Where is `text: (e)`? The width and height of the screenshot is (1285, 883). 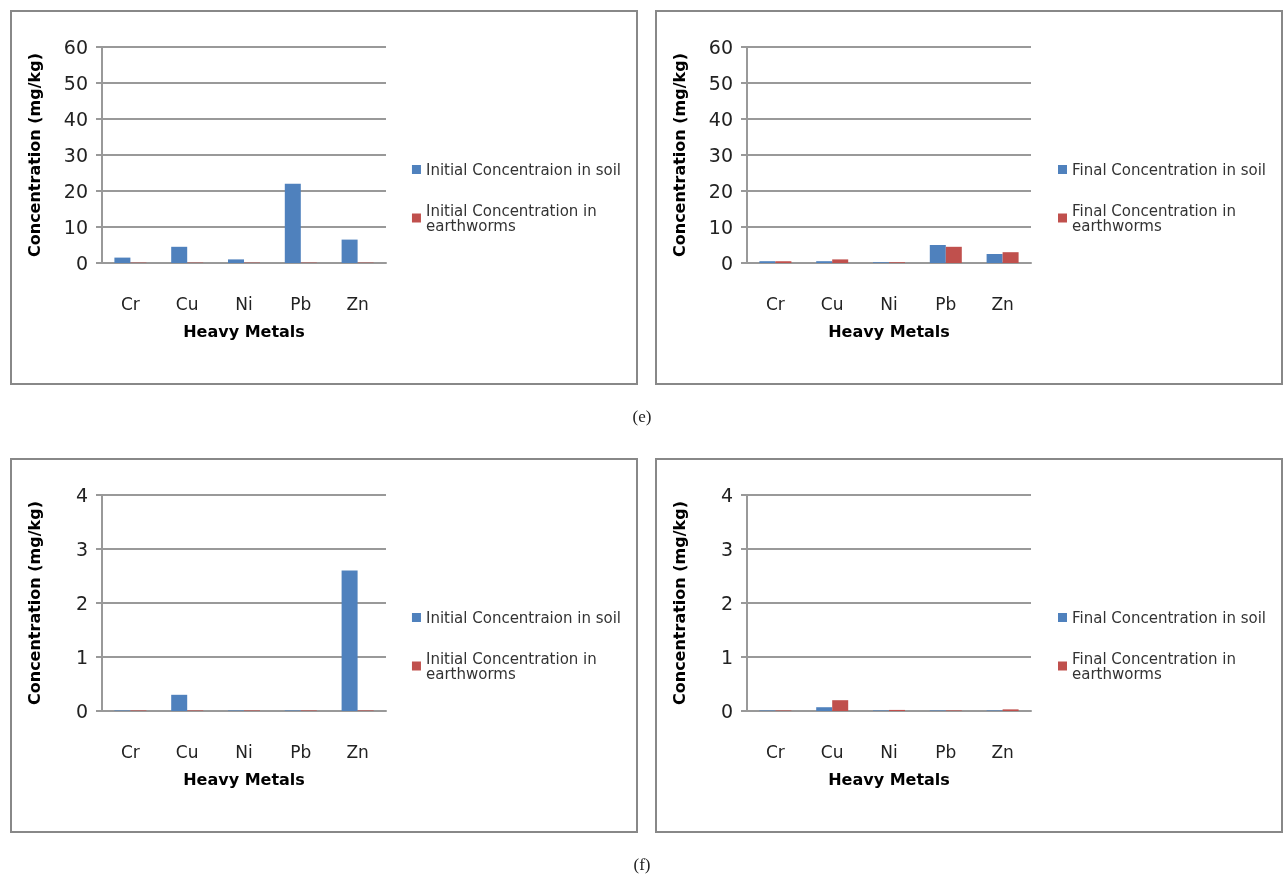
text: (e) is located at coordinates (642, 417).